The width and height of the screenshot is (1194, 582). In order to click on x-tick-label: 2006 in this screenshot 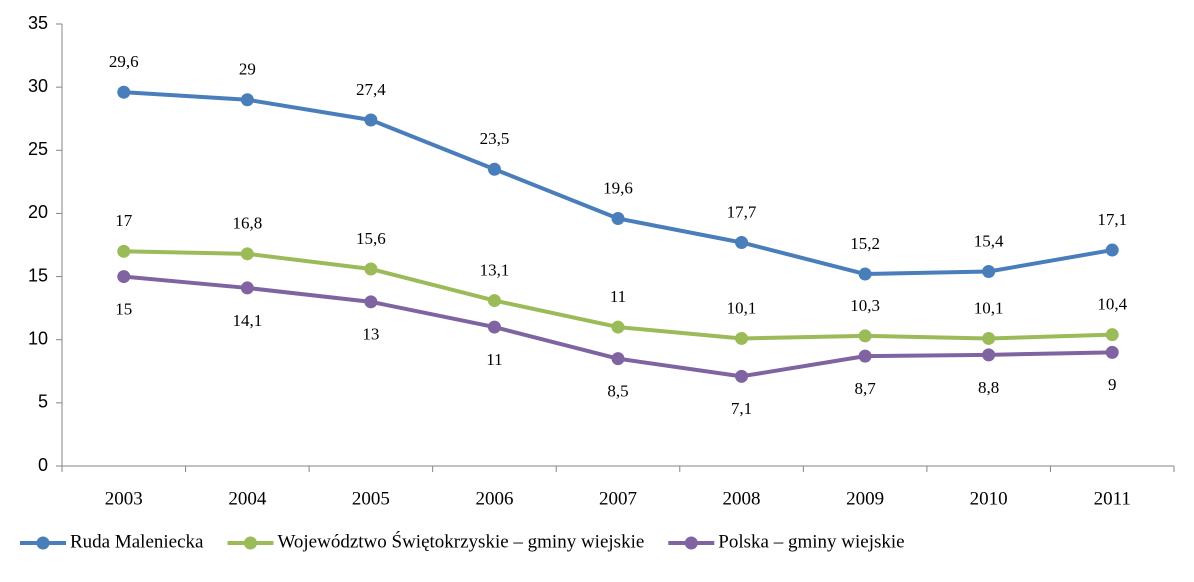, I will do `click(494, 498)`.